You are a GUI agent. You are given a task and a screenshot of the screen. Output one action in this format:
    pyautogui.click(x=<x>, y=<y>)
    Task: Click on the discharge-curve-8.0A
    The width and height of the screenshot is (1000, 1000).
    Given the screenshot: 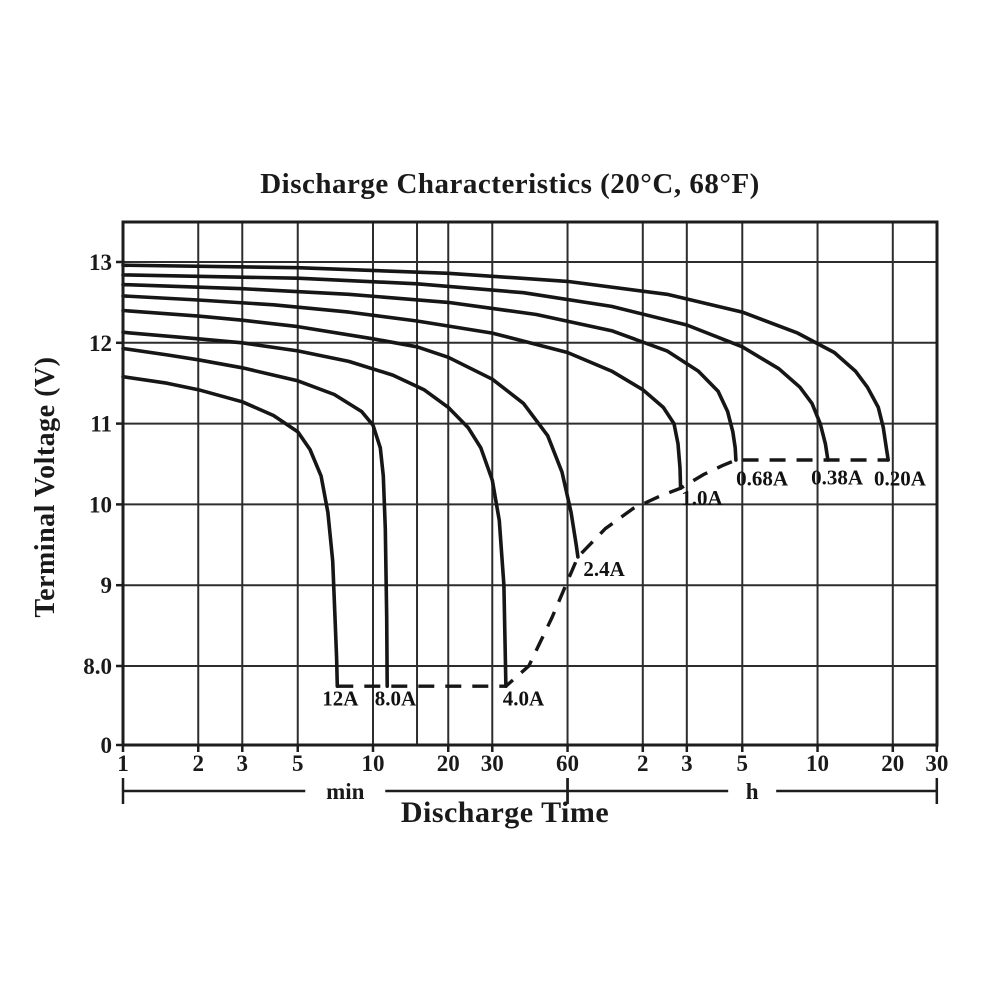 What is the action you would take?
    pyautogui.click(x=255, y=517)
    